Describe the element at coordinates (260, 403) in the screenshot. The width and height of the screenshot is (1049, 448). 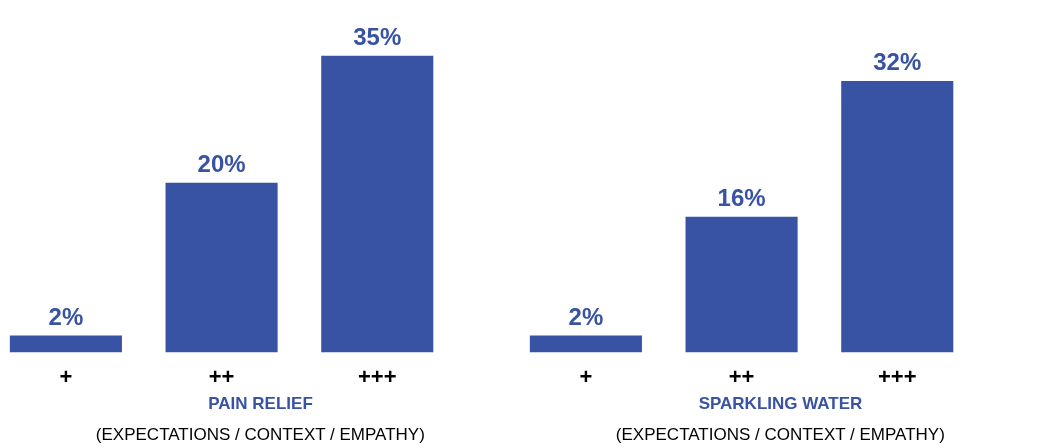
I see `text: PAIN RELIEF` at that location.